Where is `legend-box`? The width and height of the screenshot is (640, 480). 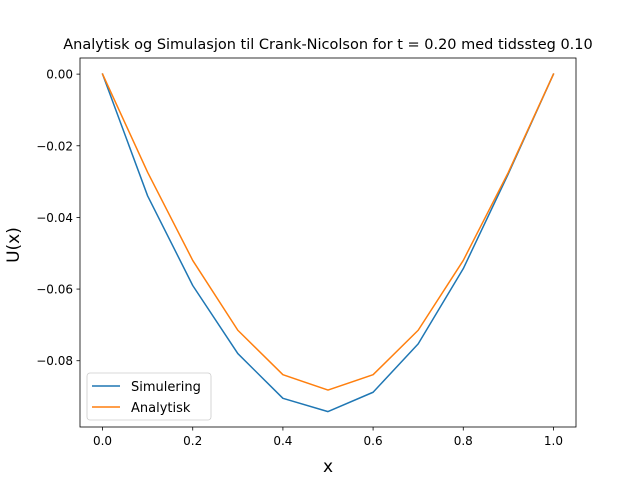 legend-box is located at coordinates (149, 396).